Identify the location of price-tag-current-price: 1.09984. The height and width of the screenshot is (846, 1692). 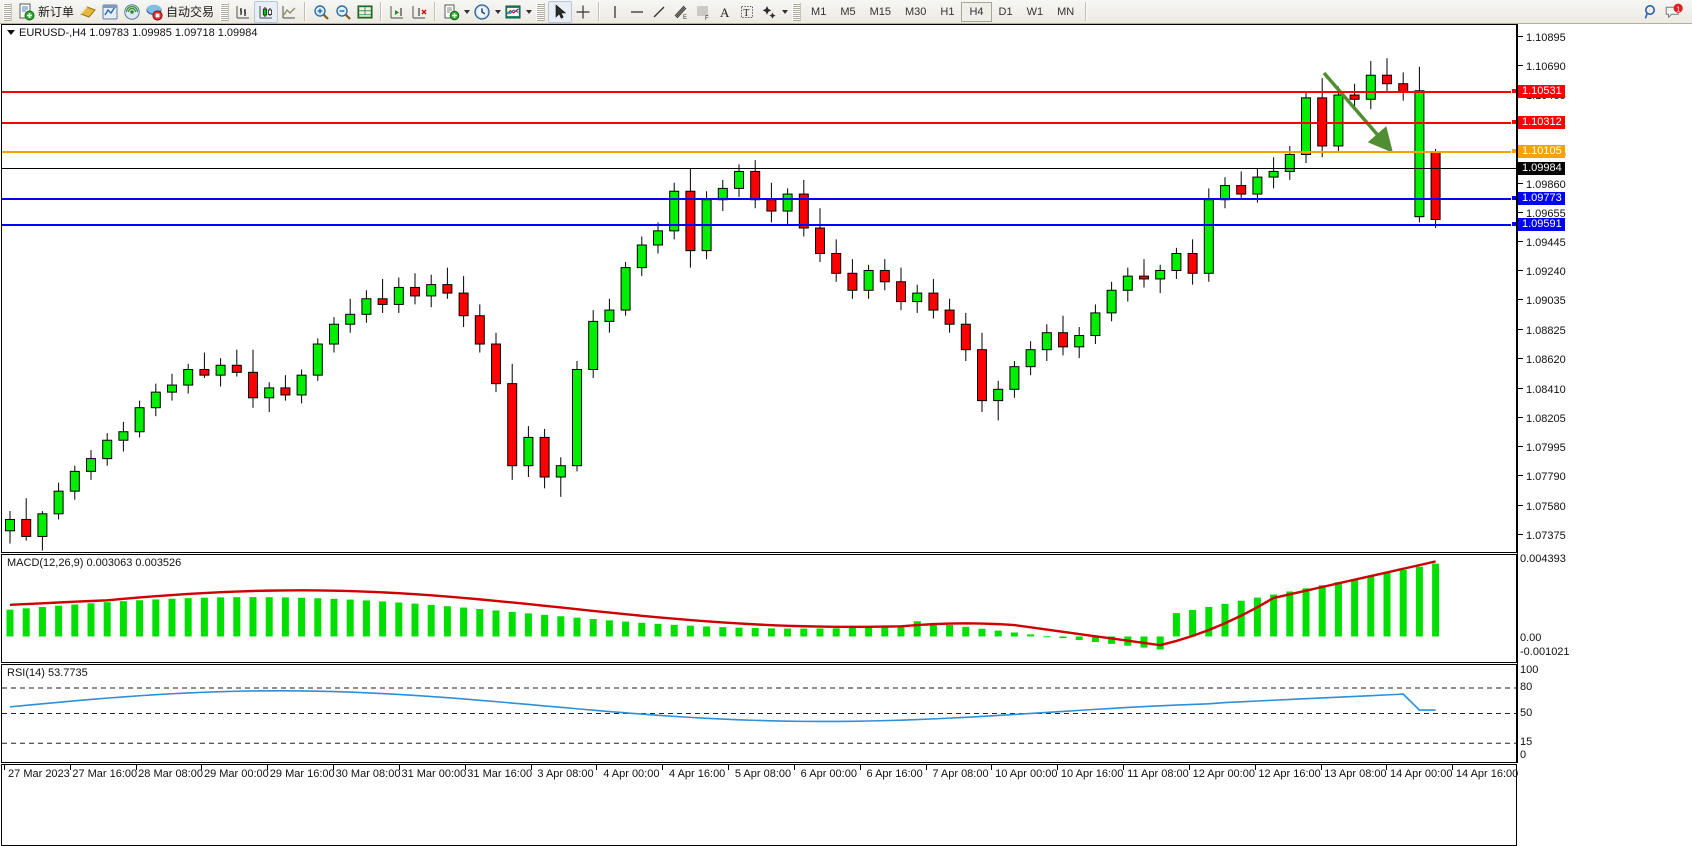
(1541, 169).